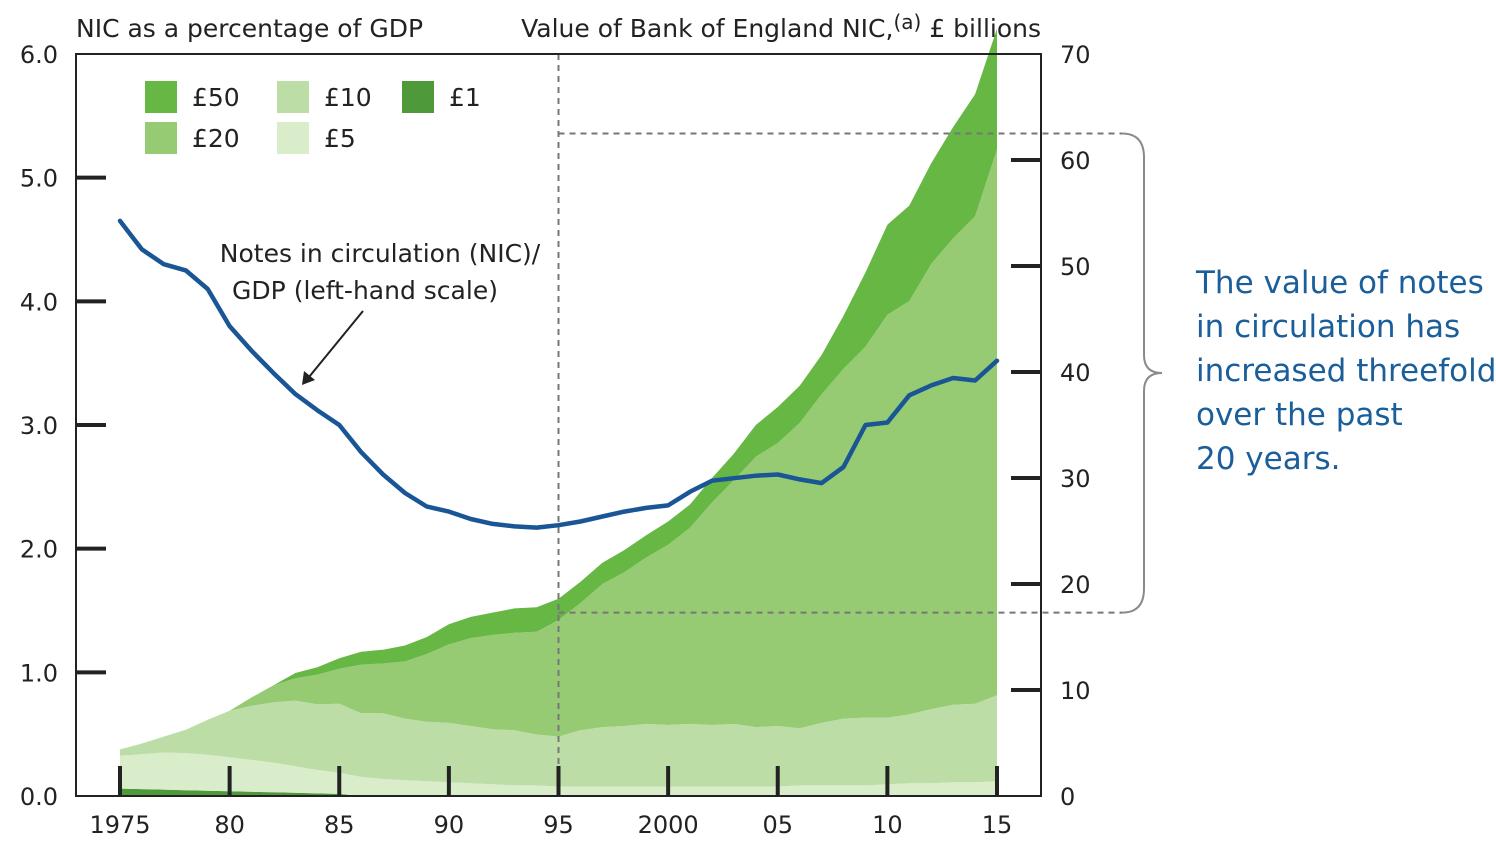 Image resolution: width=1496 pixels, height=843 pixels. Describe the element at coordinates (39, 426) in the screenshot. I see `y-left-tick-label: 3.0` at that location.